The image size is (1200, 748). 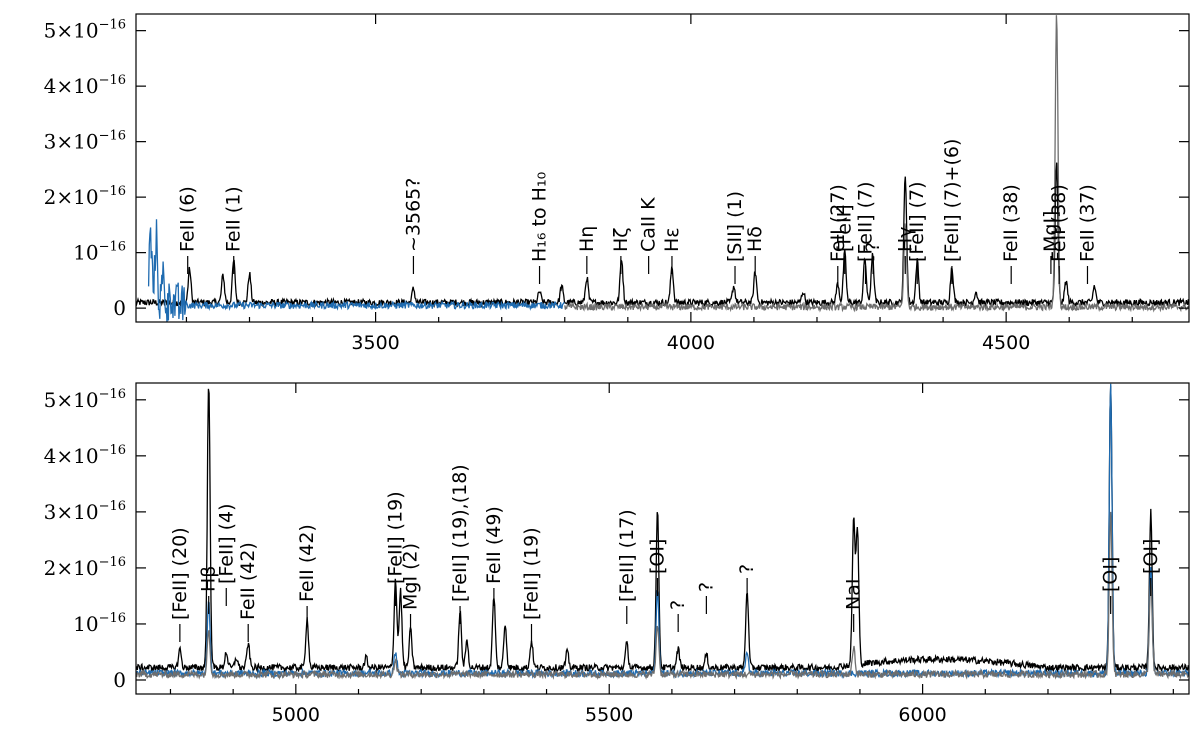 I want to click on line-id-label: FeII (37), so click(x=1087, y=223).